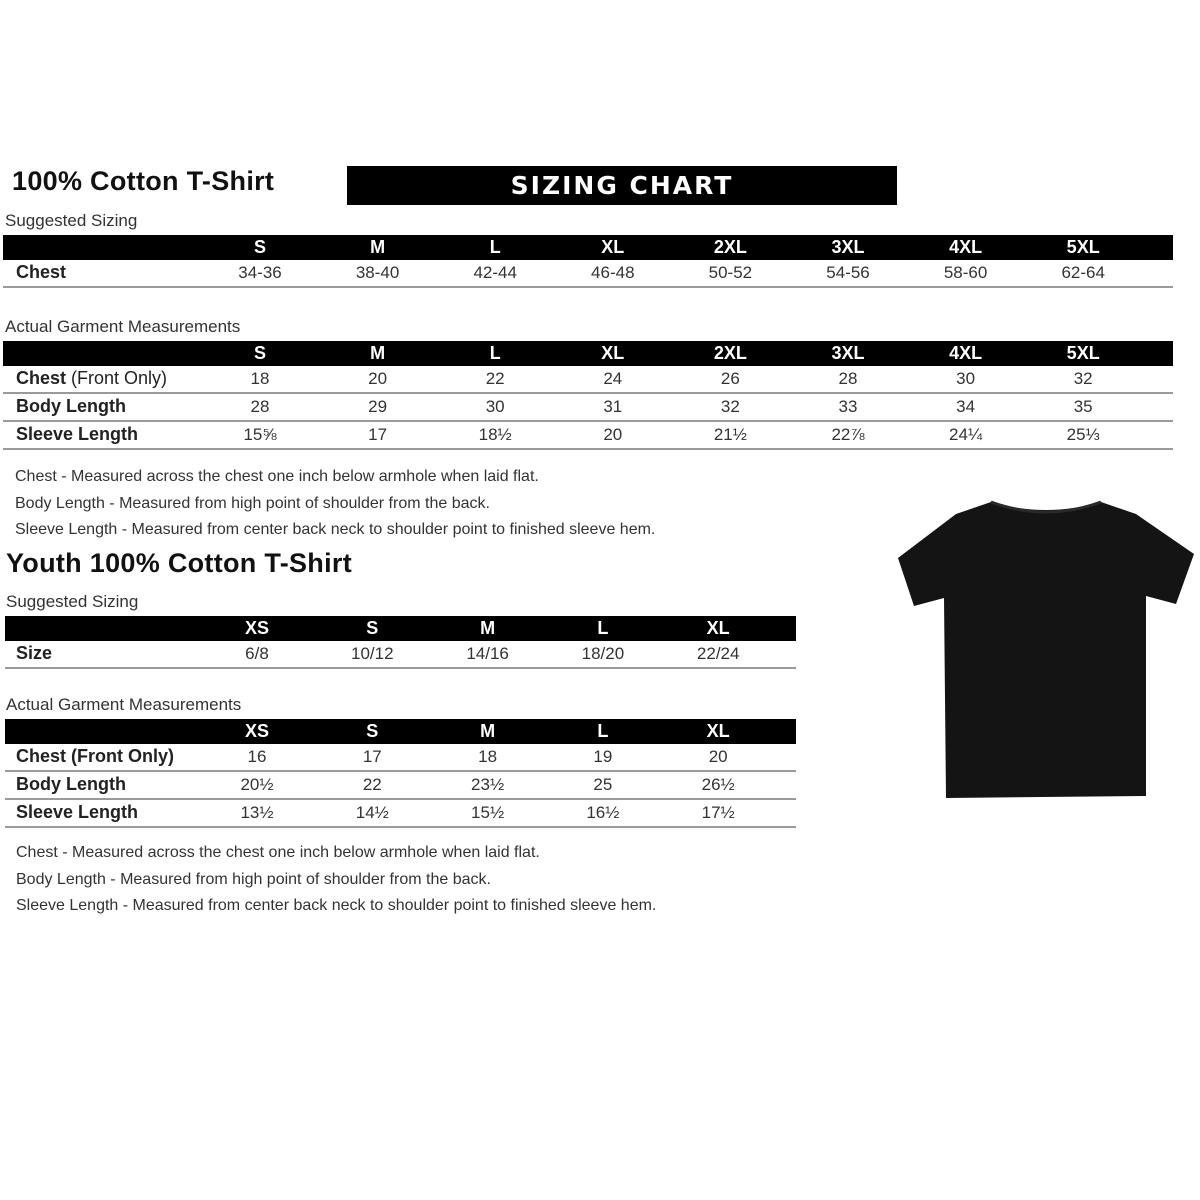  I want to click on measurement-cell: 34-36, so click(260, 272).